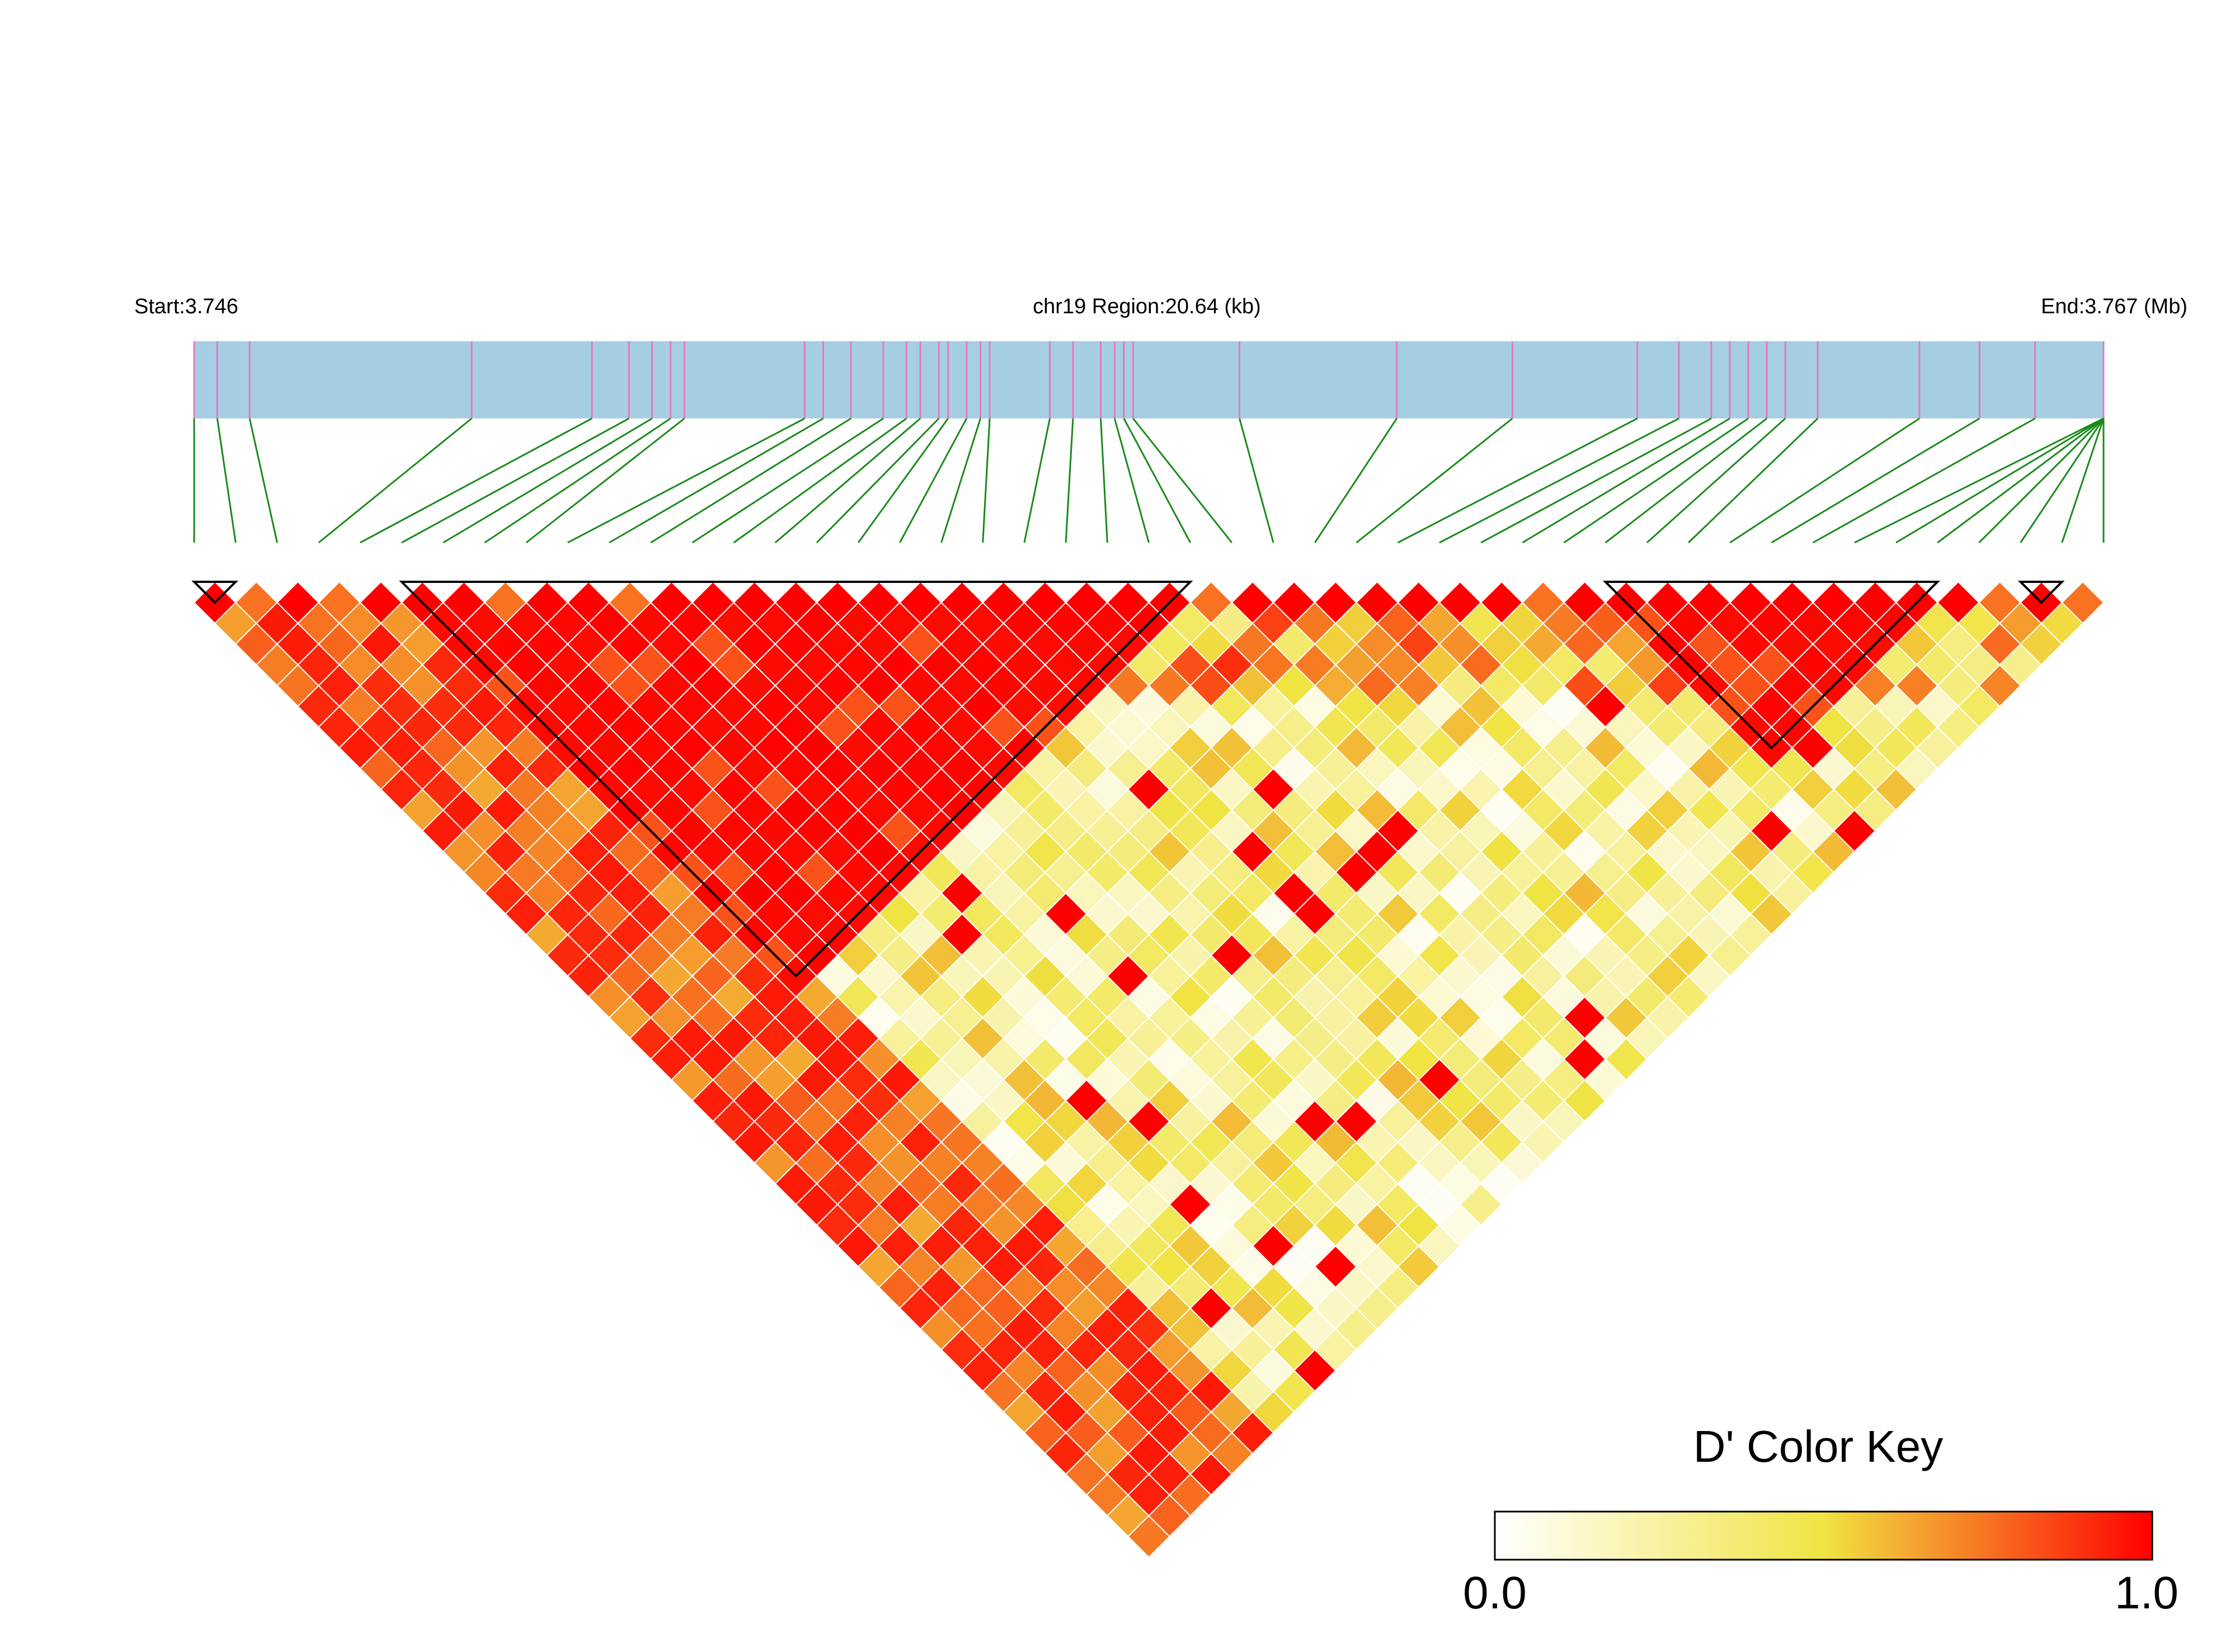  I want to click on color-key-gradient-bar, so click(1823, 1536).